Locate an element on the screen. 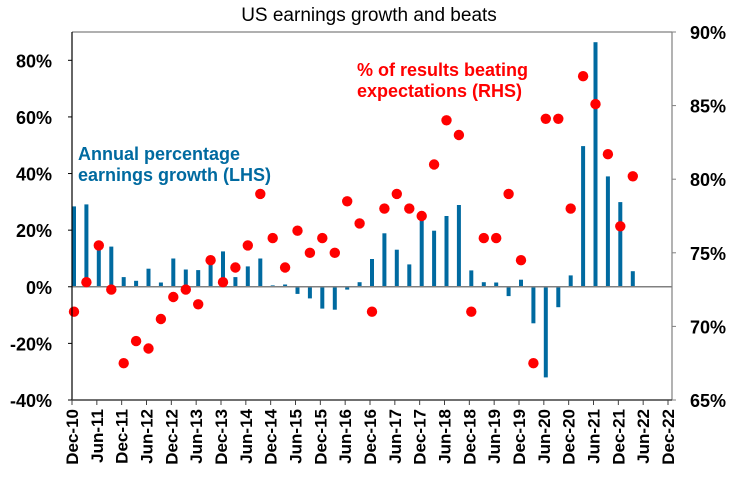 The width and height of the screenshot is (738, 482). x-tick-label: Dec-22 is located at coordinates (668, 437).